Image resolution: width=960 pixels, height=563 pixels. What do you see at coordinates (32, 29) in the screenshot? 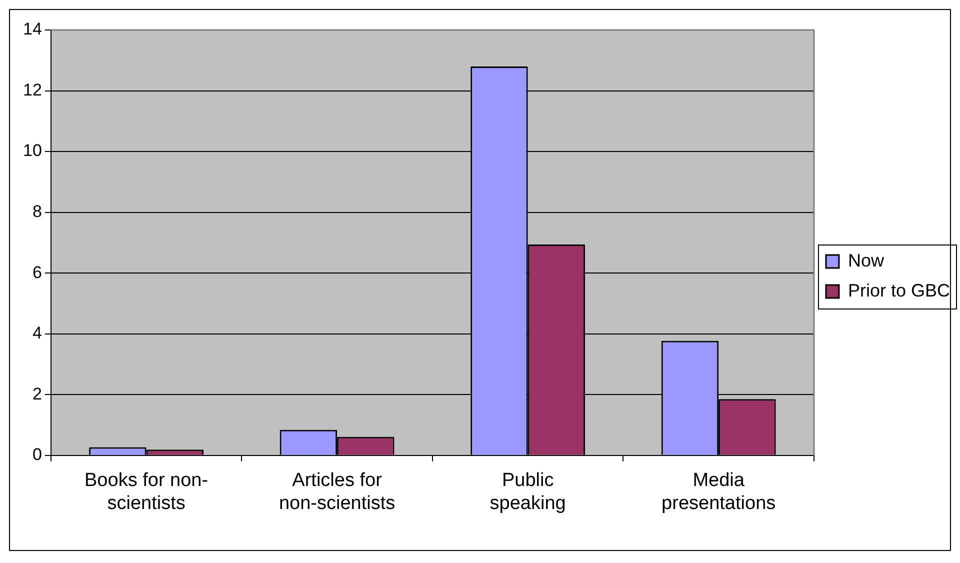
I see `y-tick-label: 14` at bounding box center [32, 29].